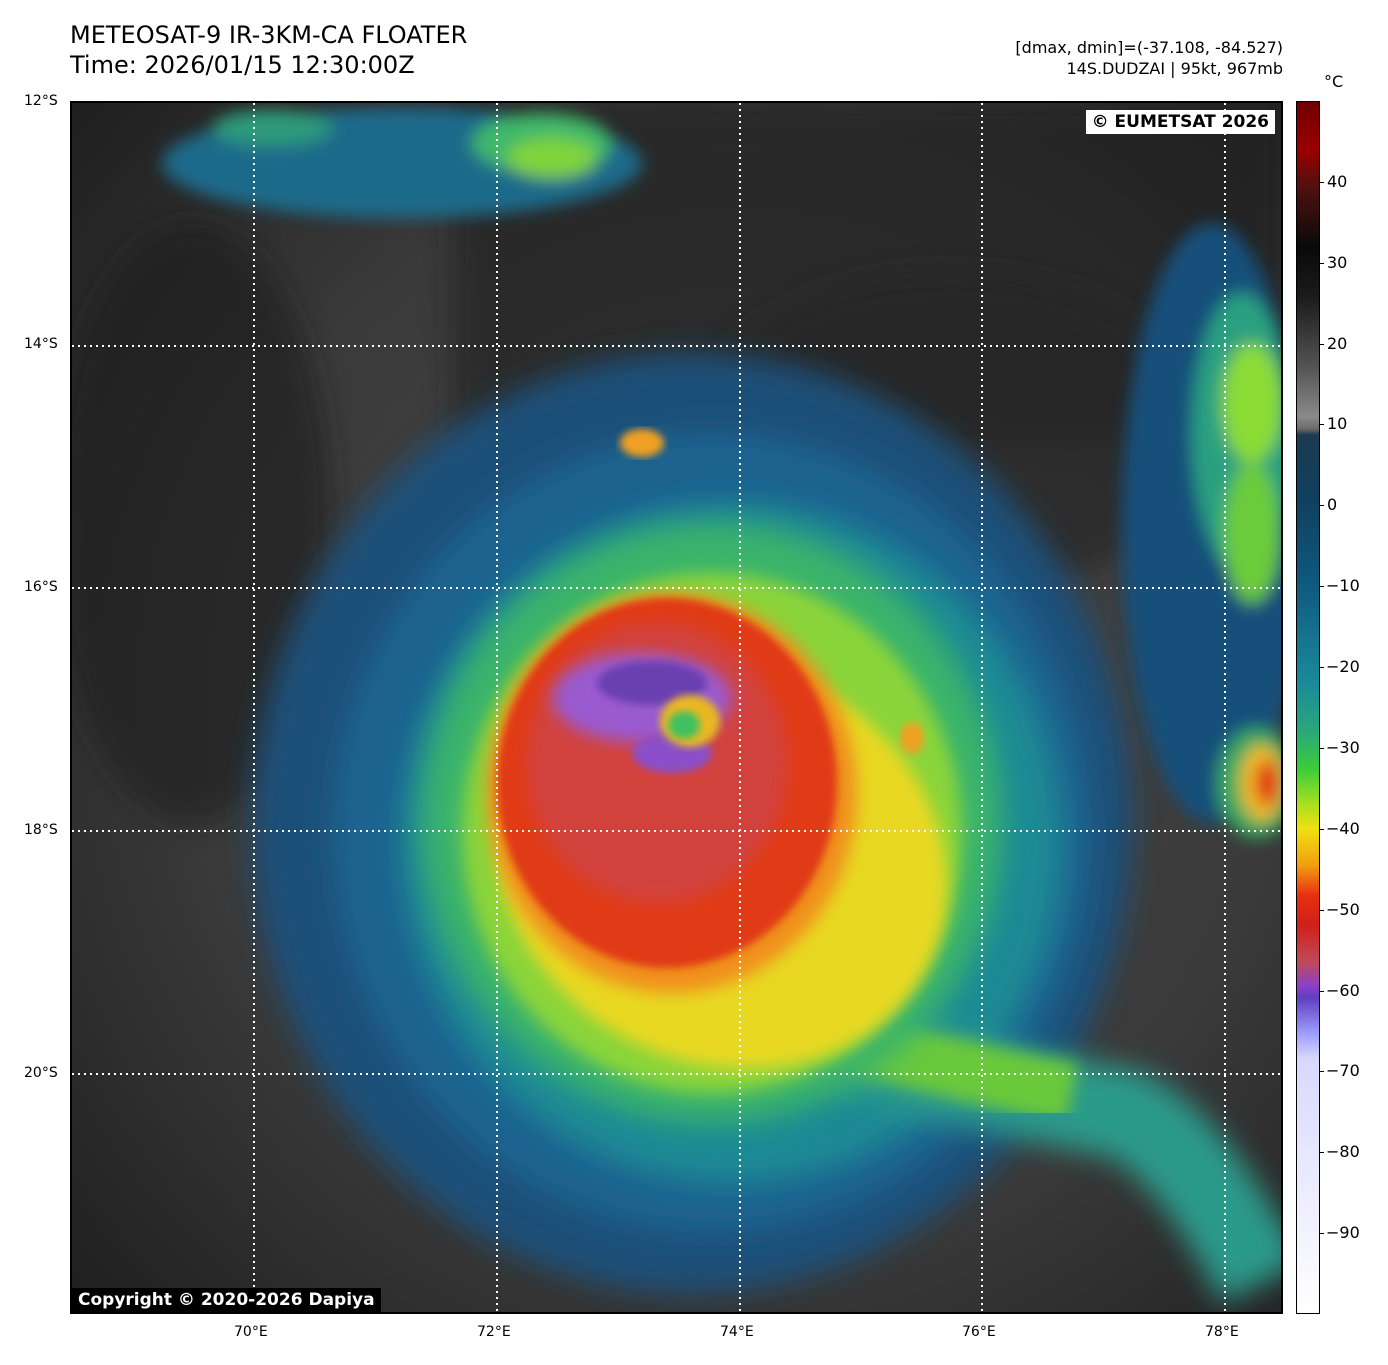  What do you see at coordinates (1337, 343) in the screenshot?
I see `colorbar-tick-label: 20` at bounding box center [1337, 343].